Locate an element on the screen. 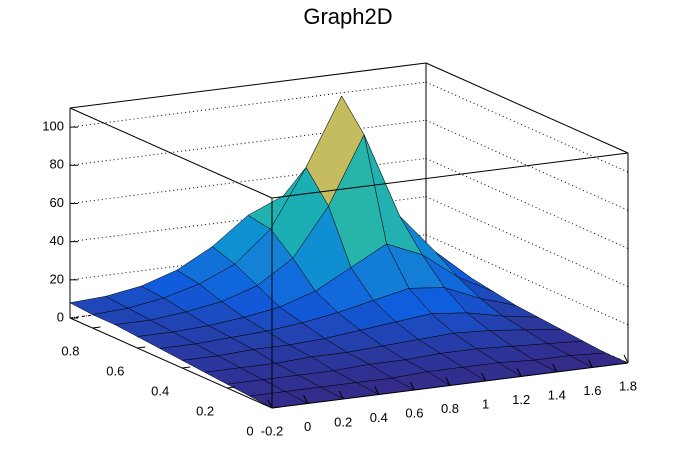  x-tick-label: 1.6 is located at coordinates (592, 390).